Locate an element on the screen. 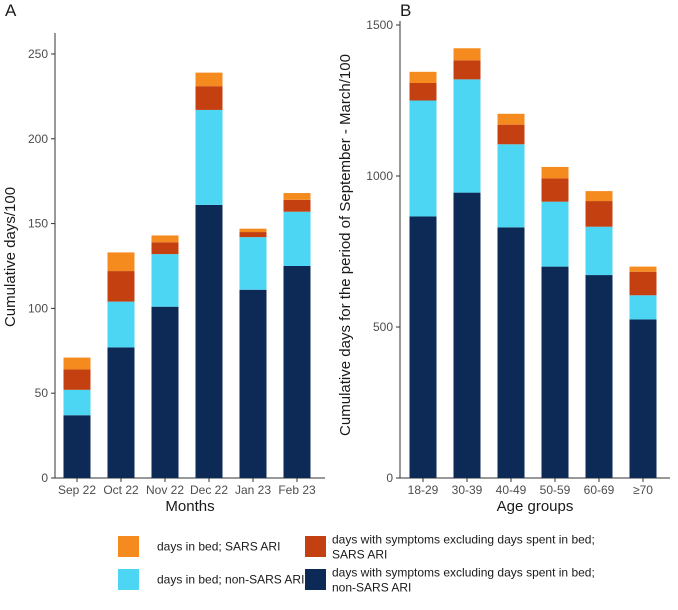 This screenshot has width=678, height=610. x-tick-label: 50-59 is located at coordinates (555, 490).